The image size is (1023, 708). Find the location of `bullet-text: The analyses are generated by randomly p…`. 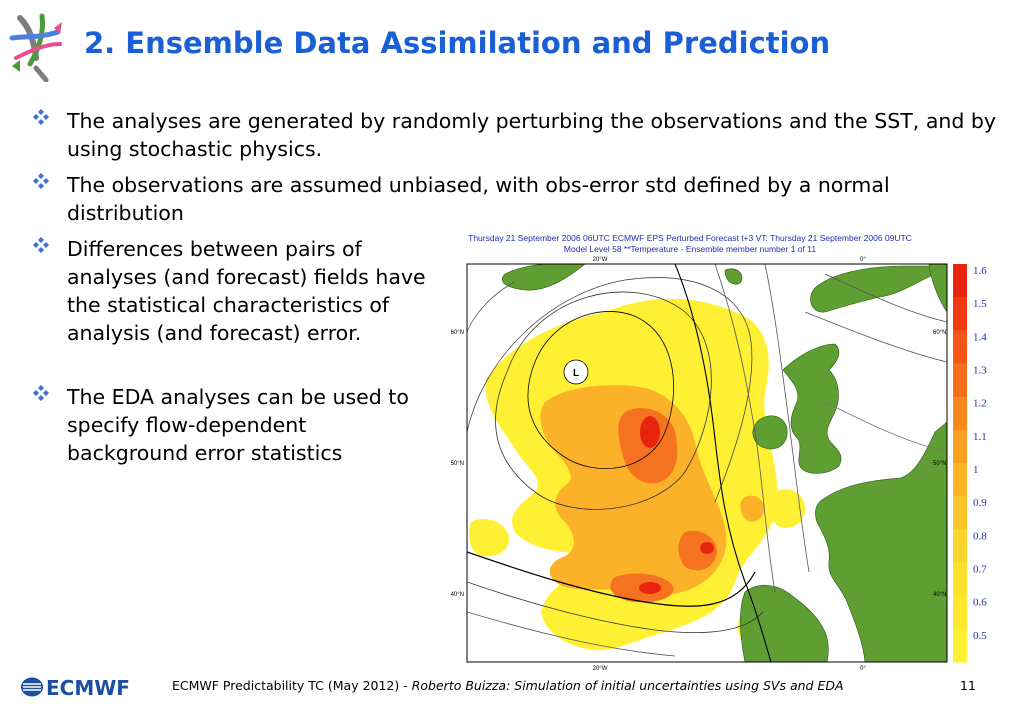

bullet-text: The analyses are generated by randomly p… is located at coordinates (532, 135).